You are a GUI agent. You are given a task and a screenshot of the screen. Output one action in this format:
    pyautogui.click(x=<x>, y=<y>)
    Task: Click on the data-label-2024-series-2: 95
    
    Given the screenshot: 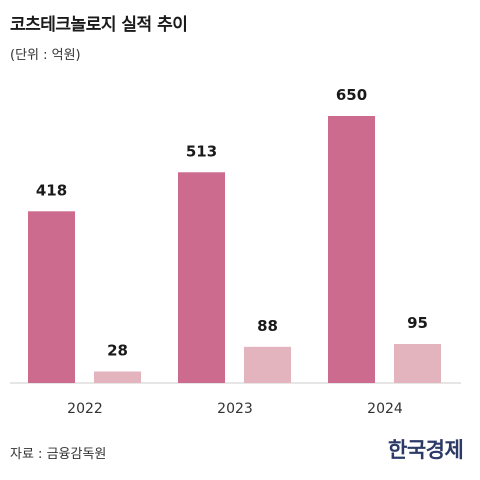 What is the action you would take?
    pyautogui.click(x=417, y=323)
    